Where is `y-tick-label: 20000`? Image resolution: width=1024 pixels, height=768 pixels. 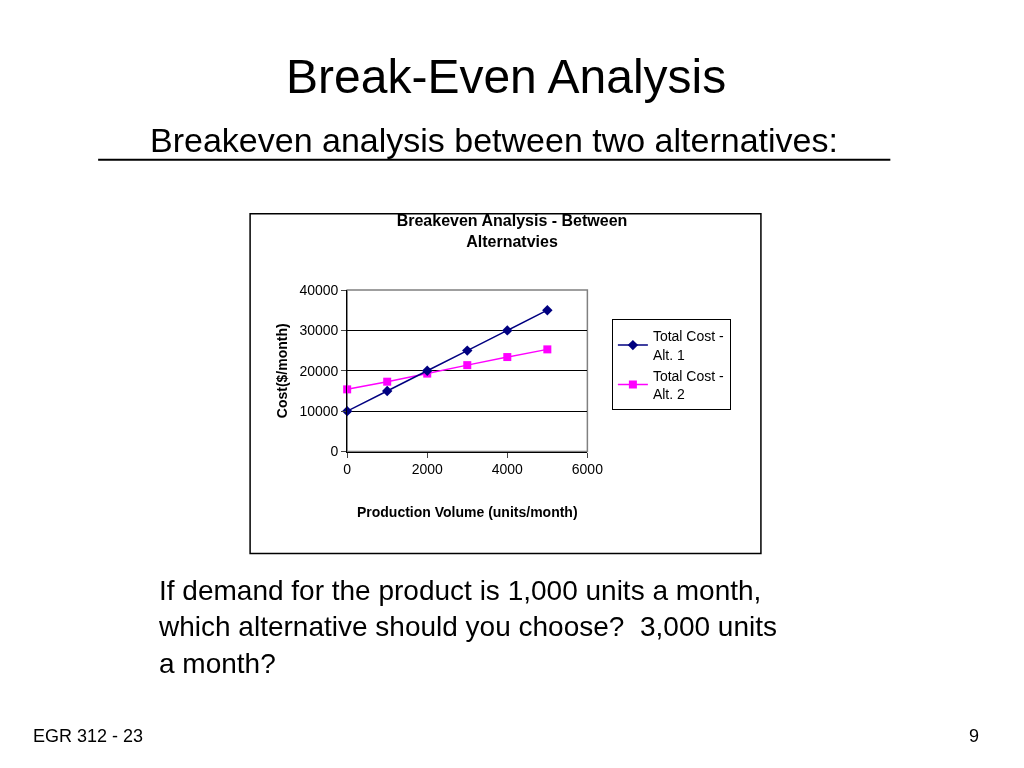
y-tick-label: 20000 is located at coordinates (319, 370).